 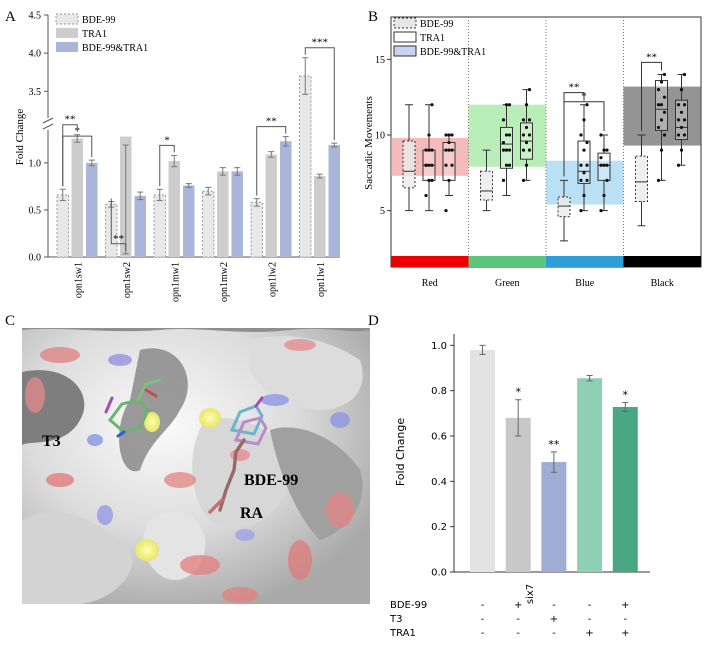 I want to click on c-bump, so click(x=77, y=557).